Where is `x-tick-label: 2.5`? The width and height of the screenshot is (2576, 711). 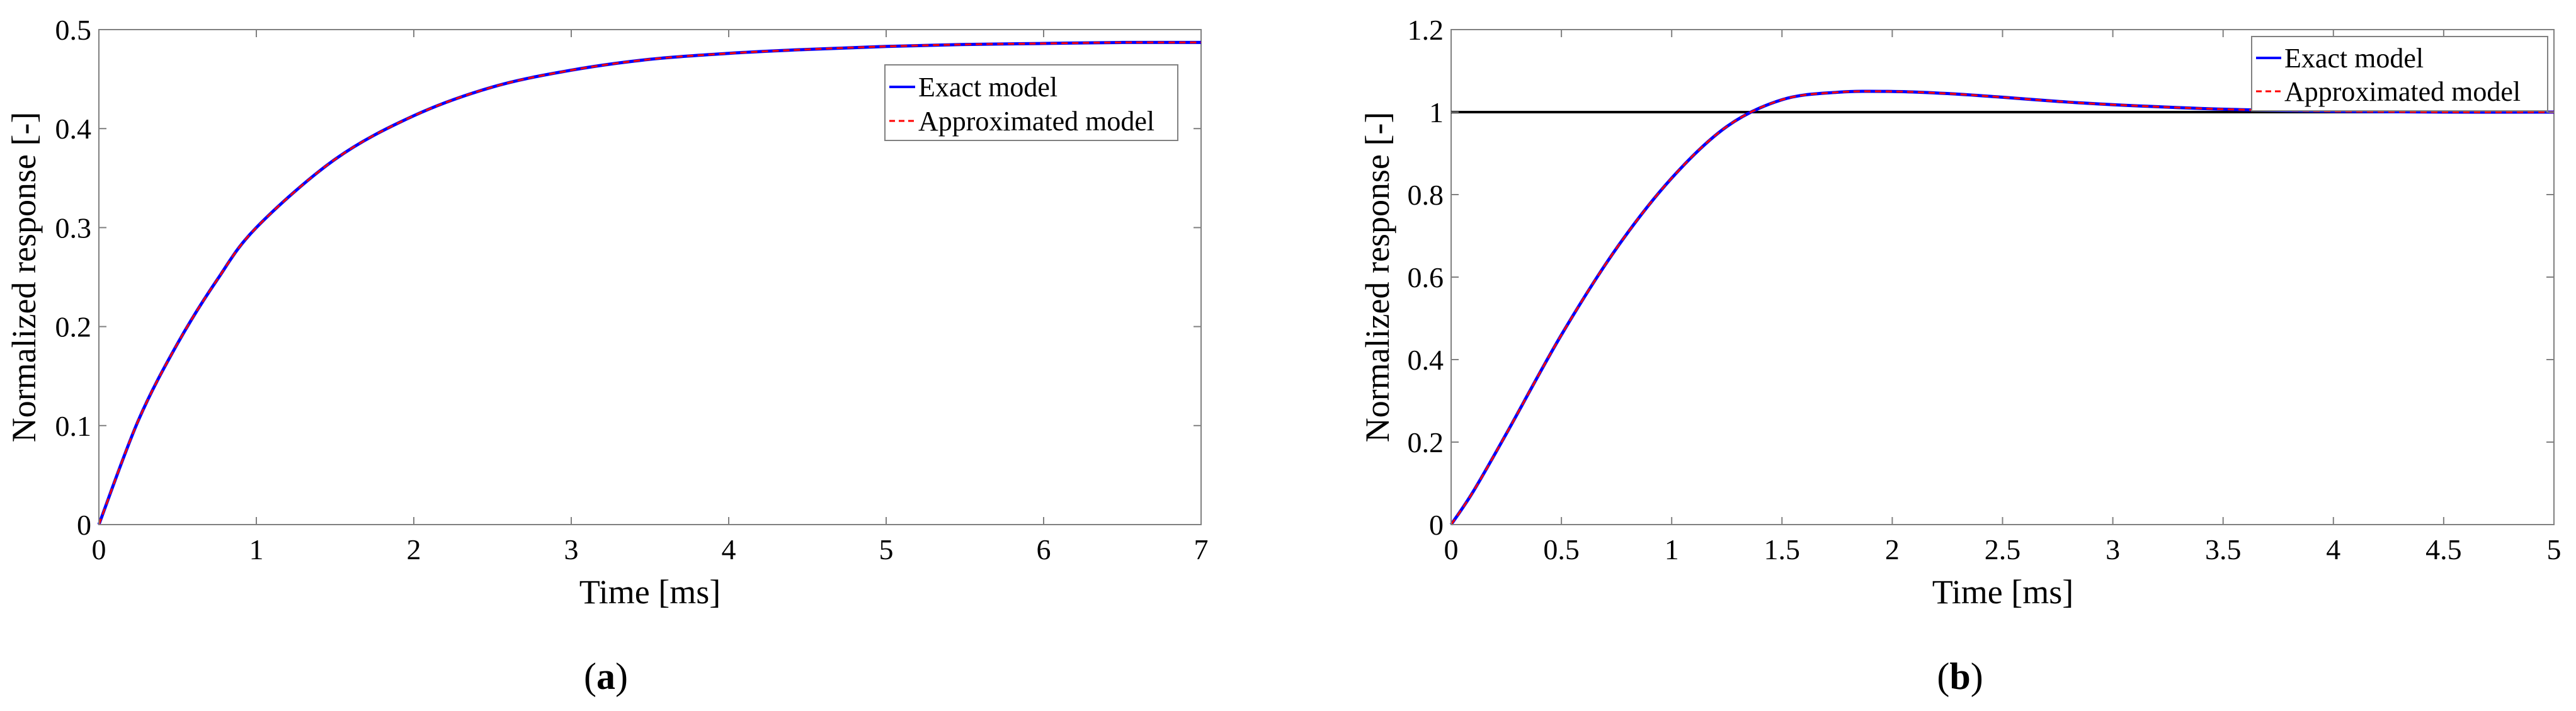
x-tick-label: 2.5 is located at coordinates (2003, 549).